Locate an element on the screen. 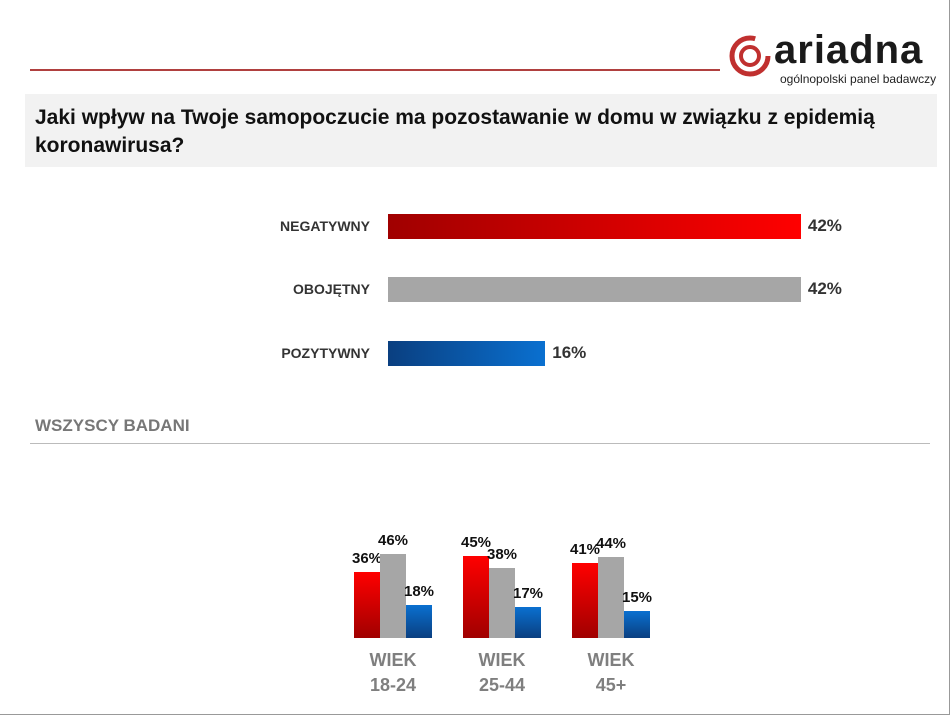 The image size is (950, 715). group-label: WIEK 45+ is located at coordinates (611, 673).